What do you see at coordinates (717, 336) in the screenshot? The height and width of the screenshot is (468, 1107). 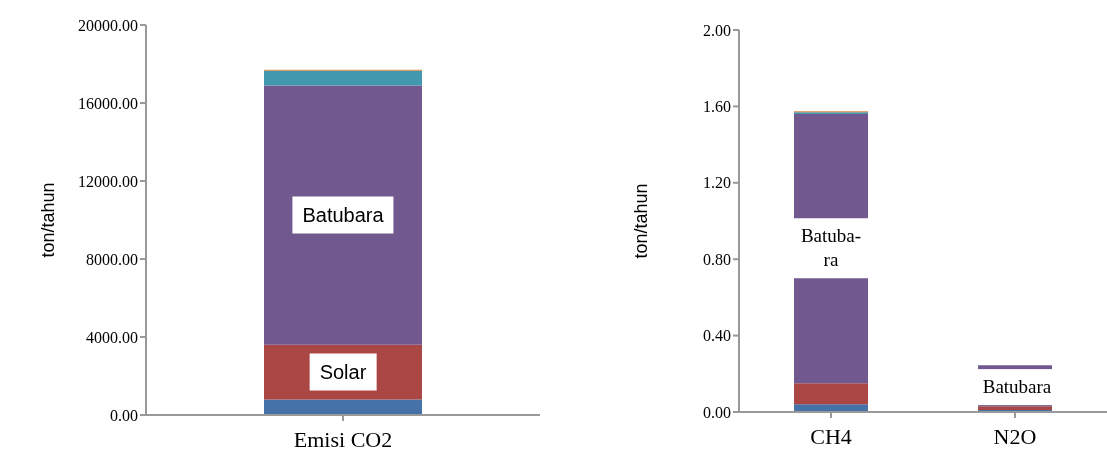 I see `y-tick-label: 0.40` at bounding box center [717, 336].